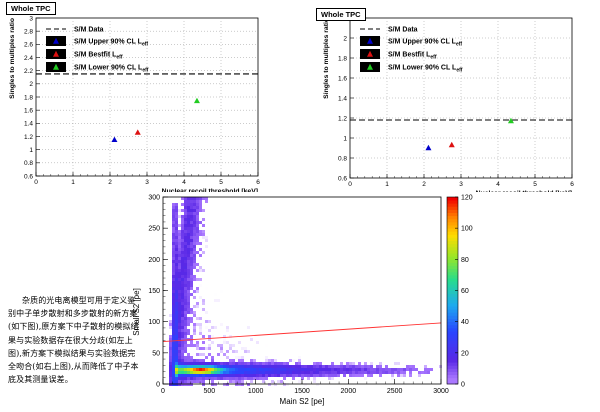 This screenshot has height=412, width=600. I want to click on x-tick-label: 1500, so click(302, 391).